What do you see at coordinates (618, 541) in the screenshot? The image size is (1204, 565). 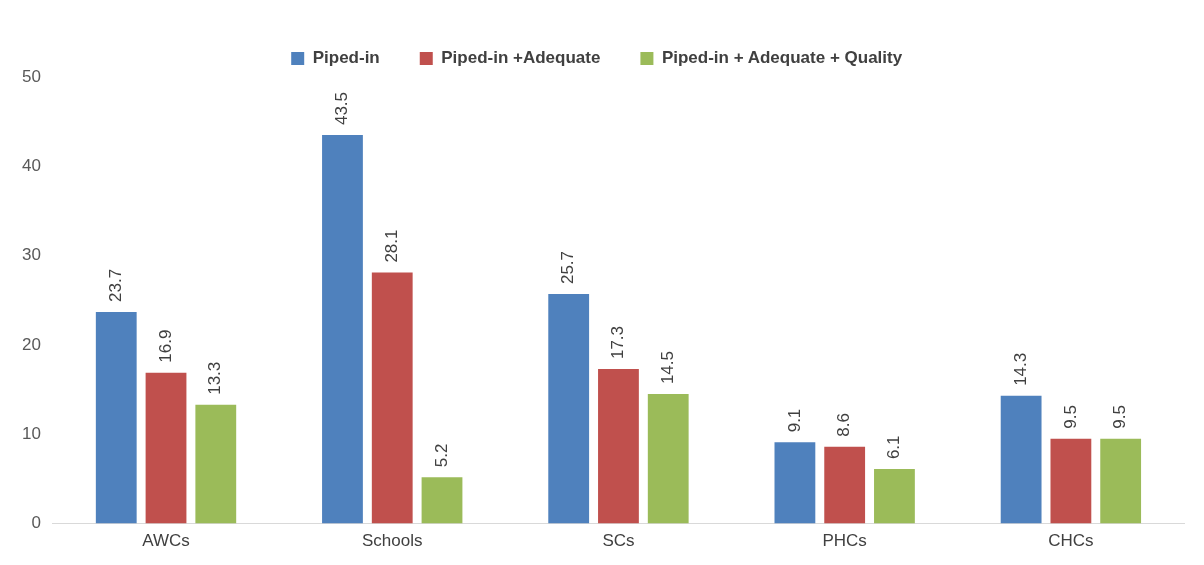 I see `x-tick-label: SCs` at bounding box center [618, 541].